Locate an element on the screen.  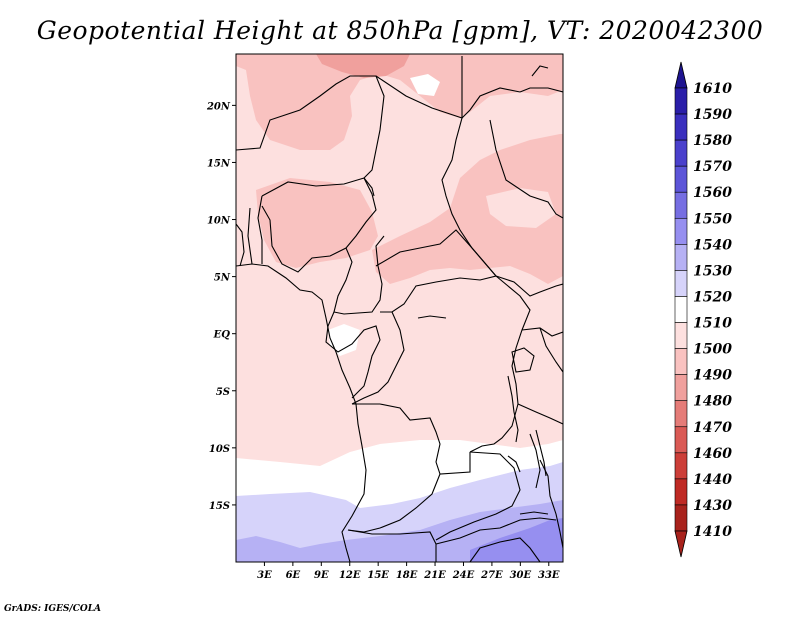
border-zambia is located at coordinates (478, 496).